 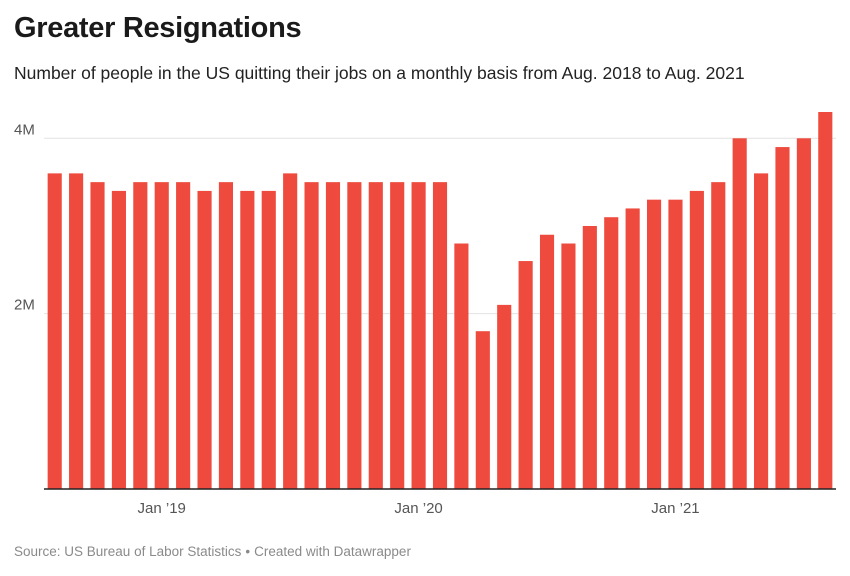 What do you see at coordinates (158, 28) in the screenshot?
I see `chart-title: Greater Resignations` at bounding box center [158, 28].